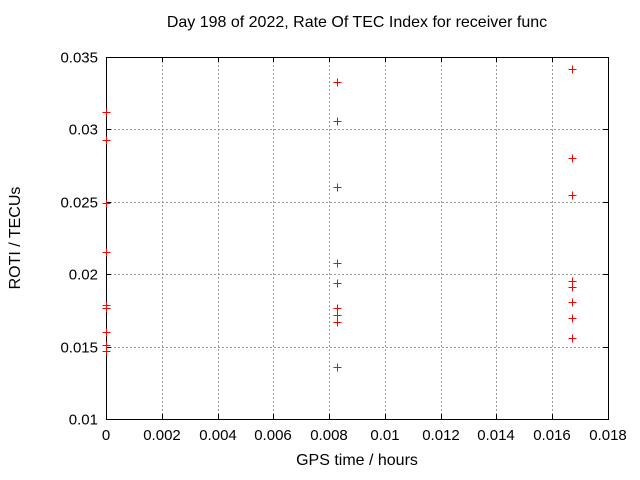 The height and width of the screenshot is (480, 640). What do you see at coordinates (83, 275) in the screenshot?
I see `y-tick-label: 0.02` at bounding box center [83, 275].